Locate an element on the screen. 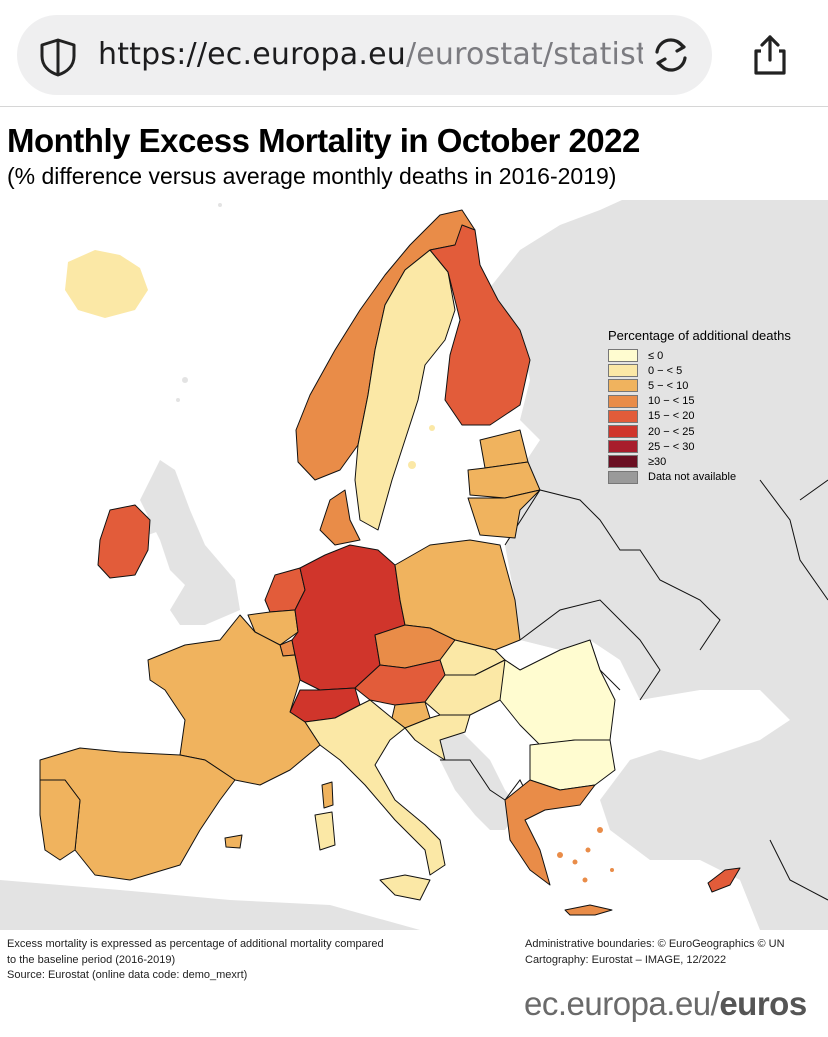 This screenshot has height=1037, width=828. legend-label: ≥30 is located at coordinates (657, 461).